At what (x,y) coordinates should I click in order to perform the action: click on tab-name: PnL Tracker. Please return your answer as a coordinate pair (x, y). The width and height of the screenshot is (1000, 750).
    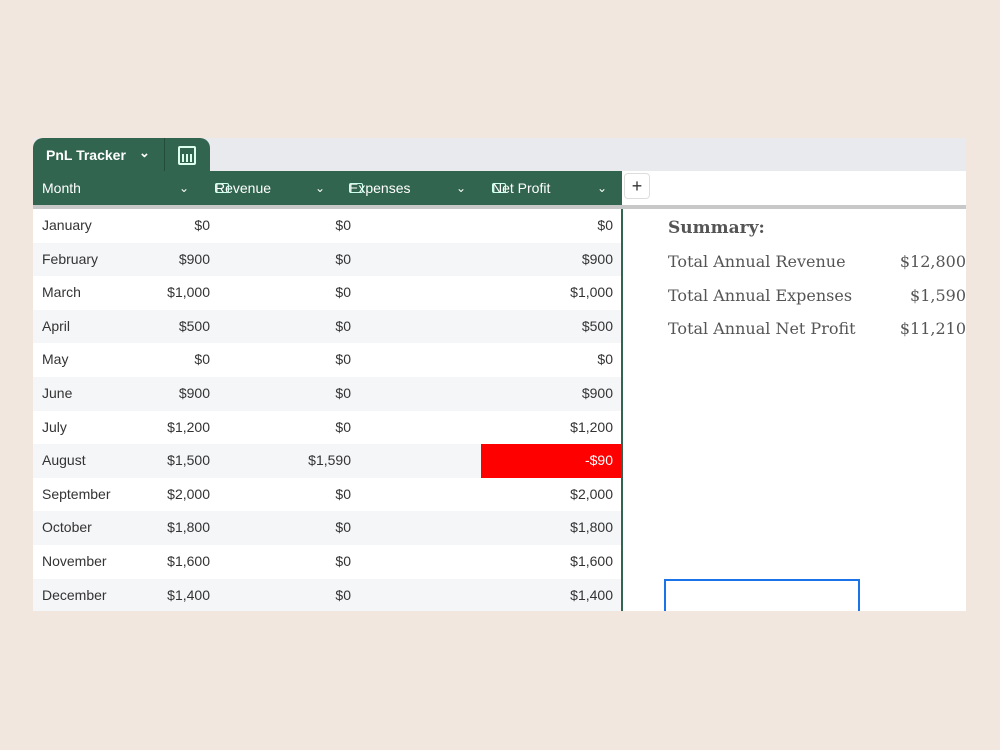
    Looking at the image, I should click on (86, 155).